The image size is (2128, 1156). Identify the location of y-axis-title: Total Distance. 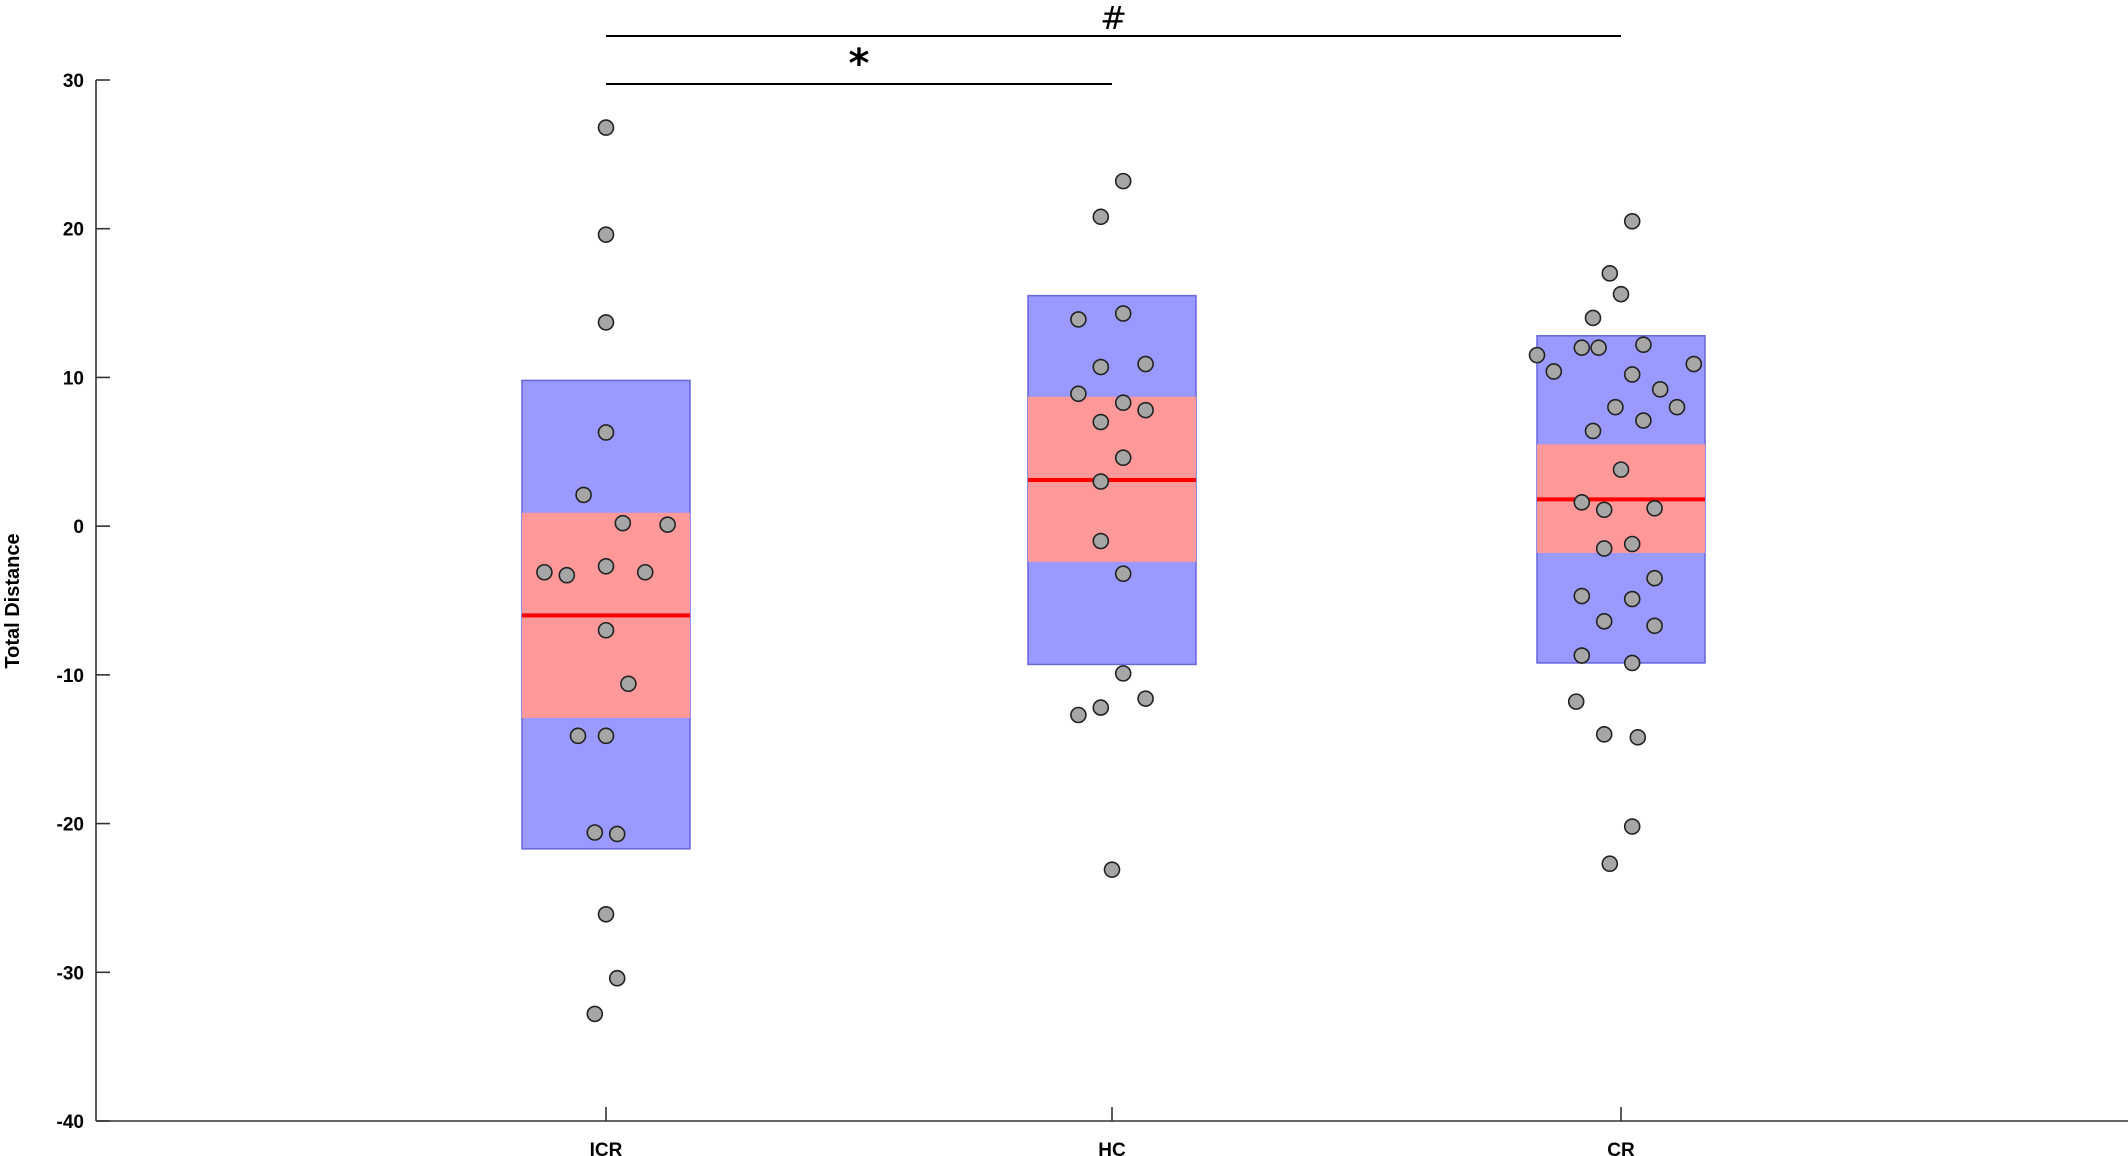
(13, 600).